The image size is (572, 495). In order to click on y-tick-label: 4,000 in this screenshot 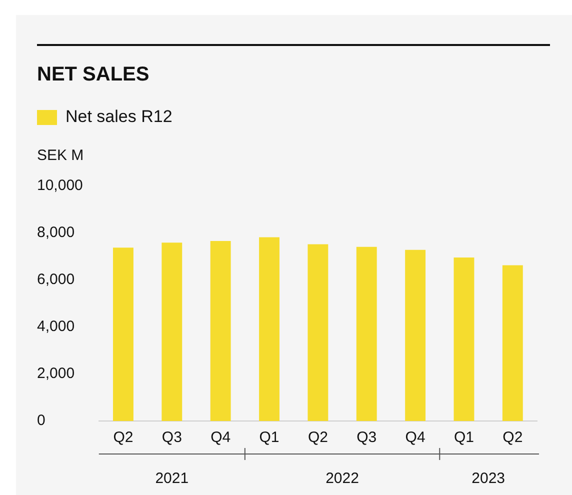, I will do `click(56, 327)`.